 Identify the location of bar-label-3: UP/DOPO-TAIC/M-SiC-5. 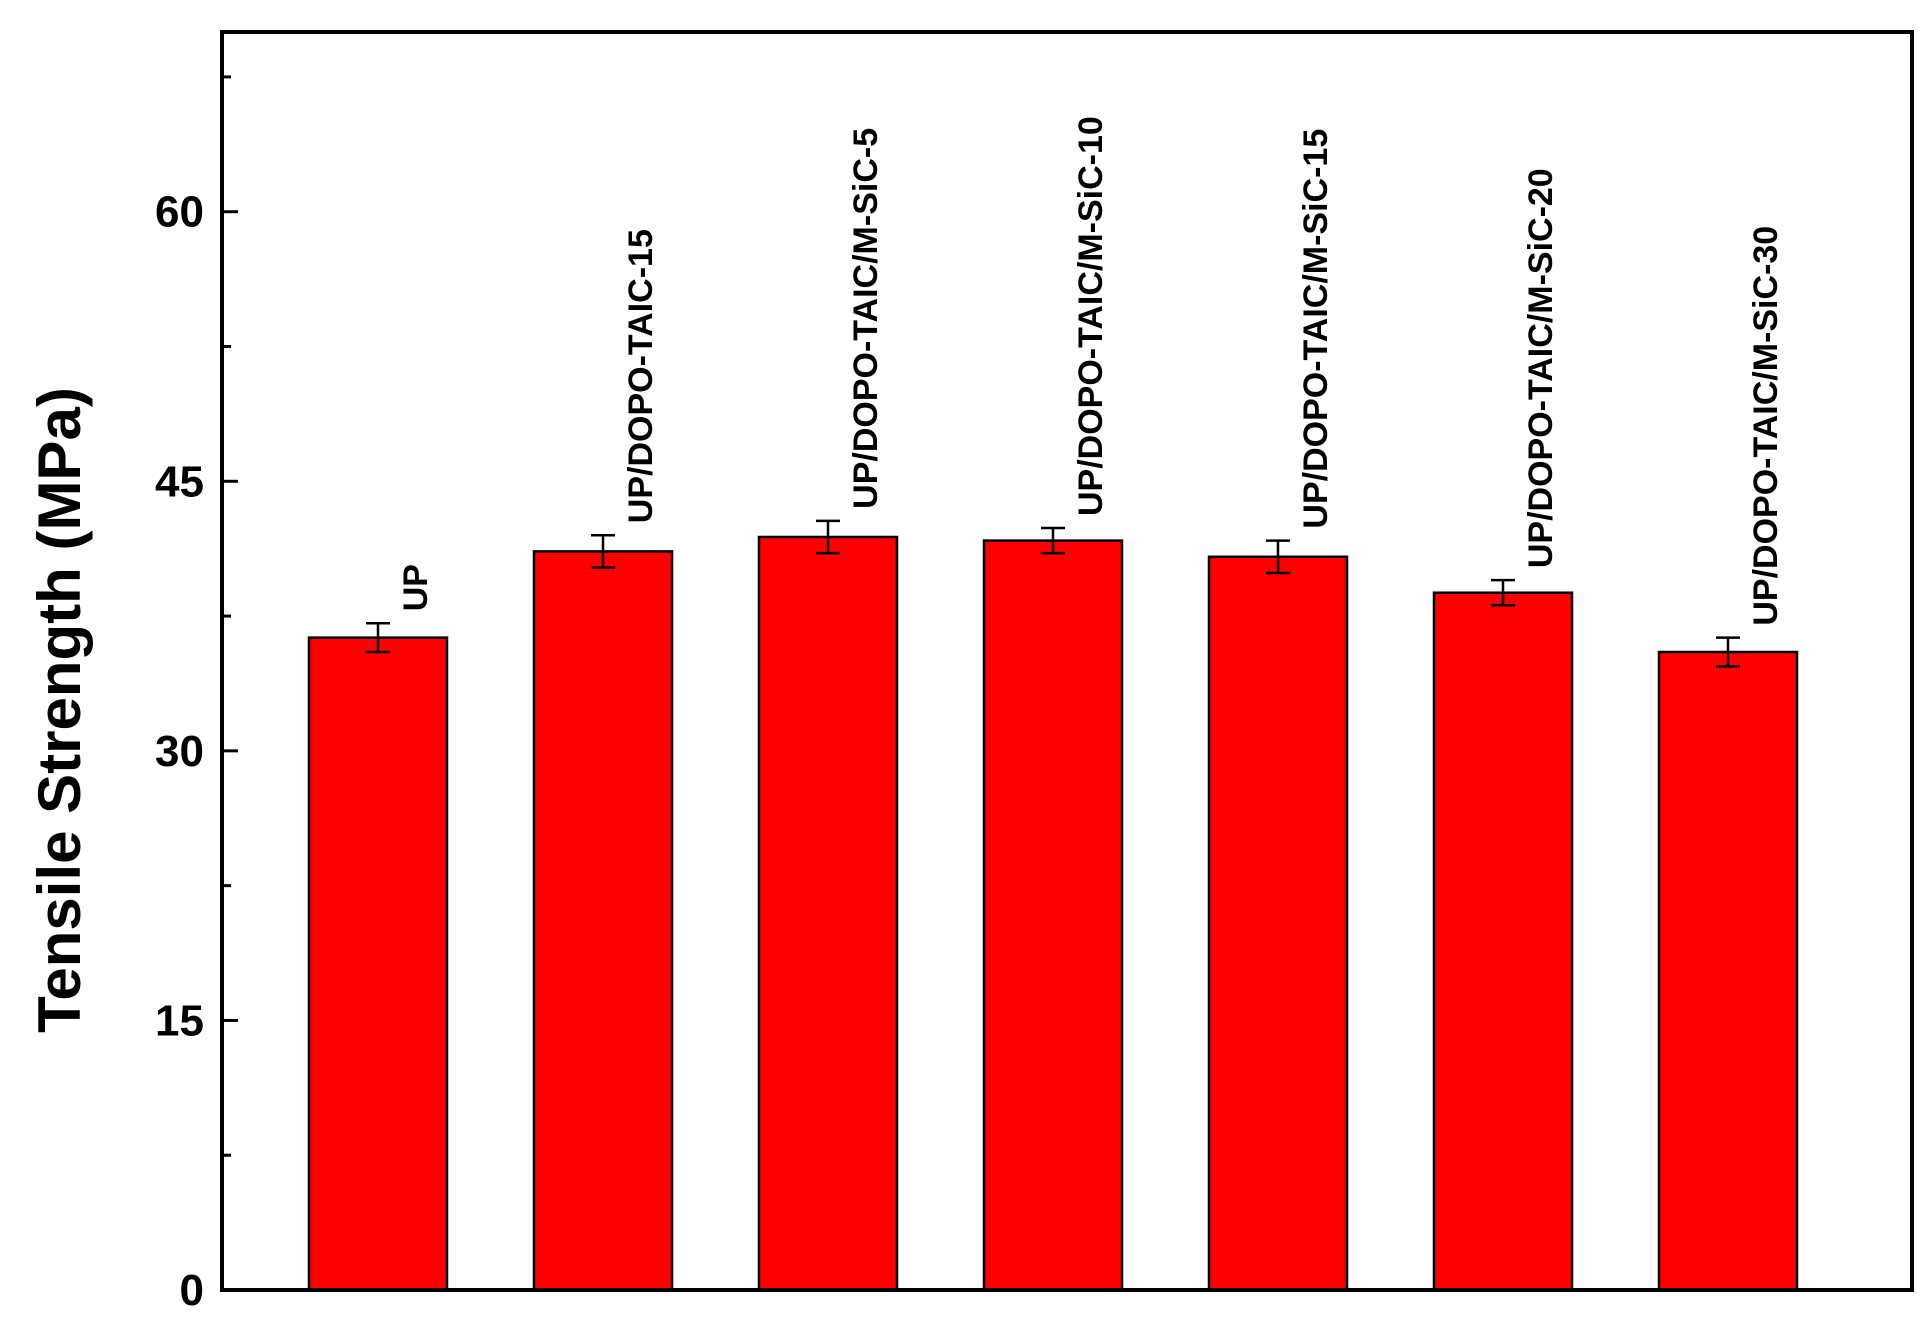
(866, 318).